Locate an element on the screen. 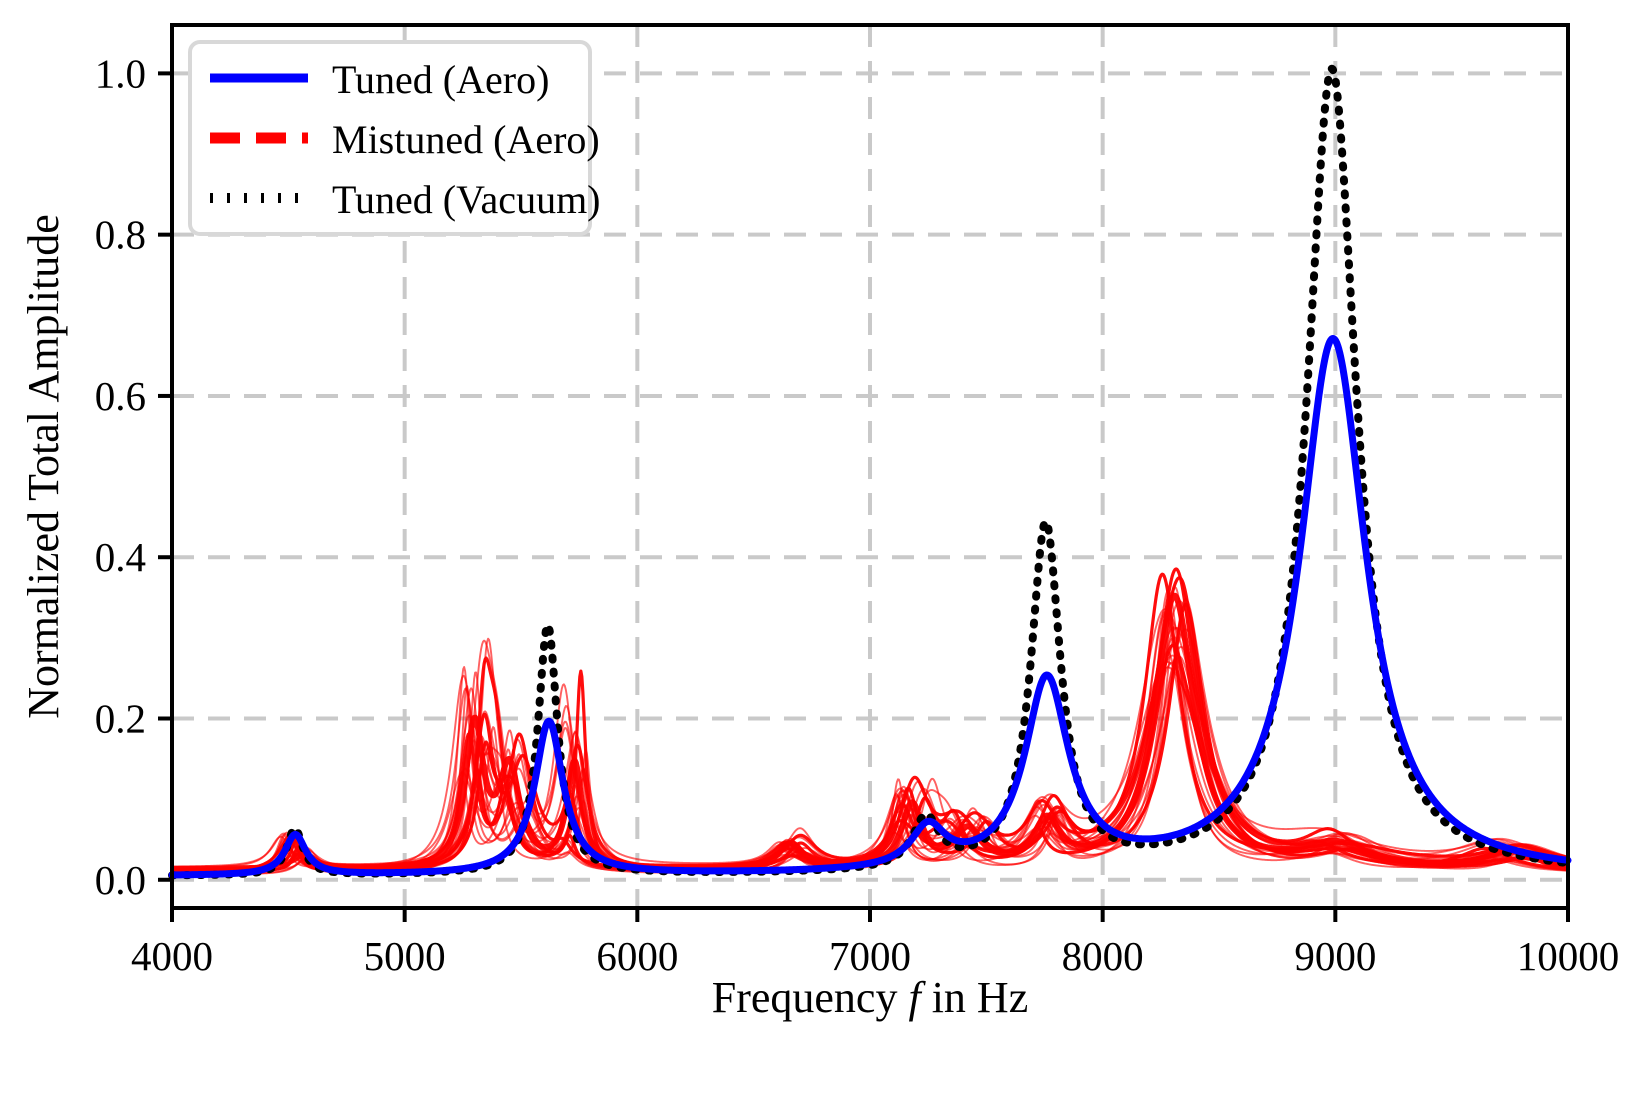 This screenshot has width=1650, height=1117. y-tick-label: 0.2 is located at coordinates (120, 718).